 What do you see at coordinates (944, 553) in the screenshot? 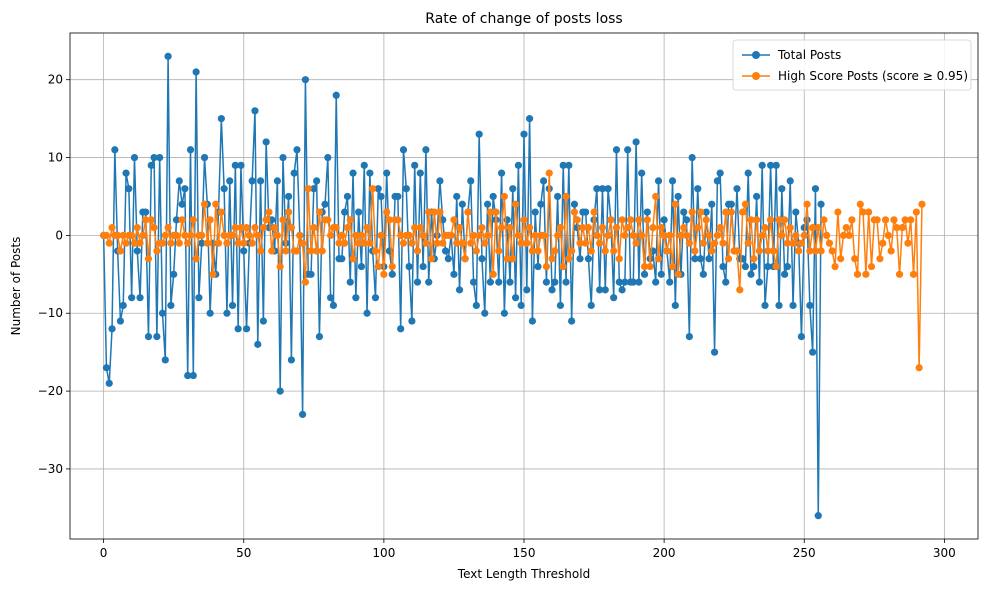
I see `x-tick-label: 300` at bounding box center [944, 553].